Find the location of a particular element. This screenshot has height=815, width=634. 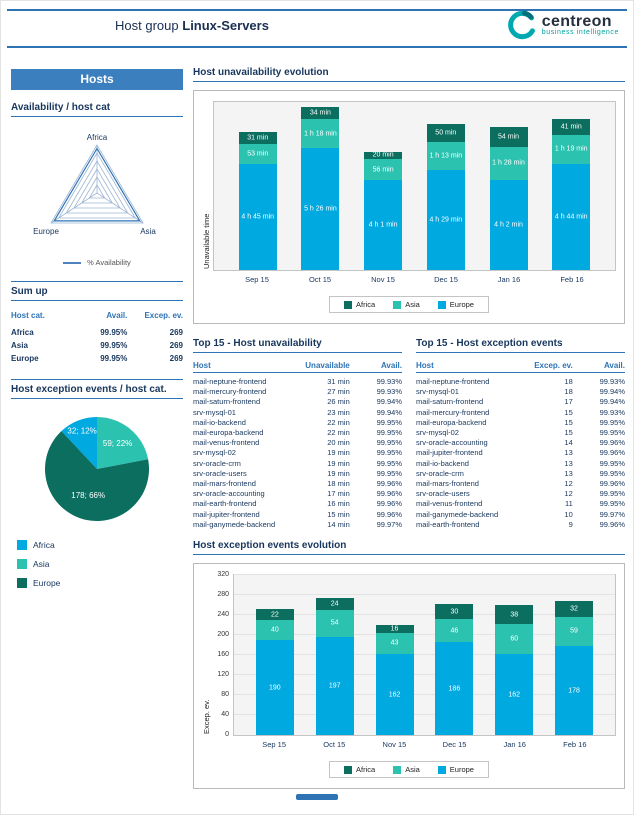

segment-asia: 43 is located at coordinates (394, 643).